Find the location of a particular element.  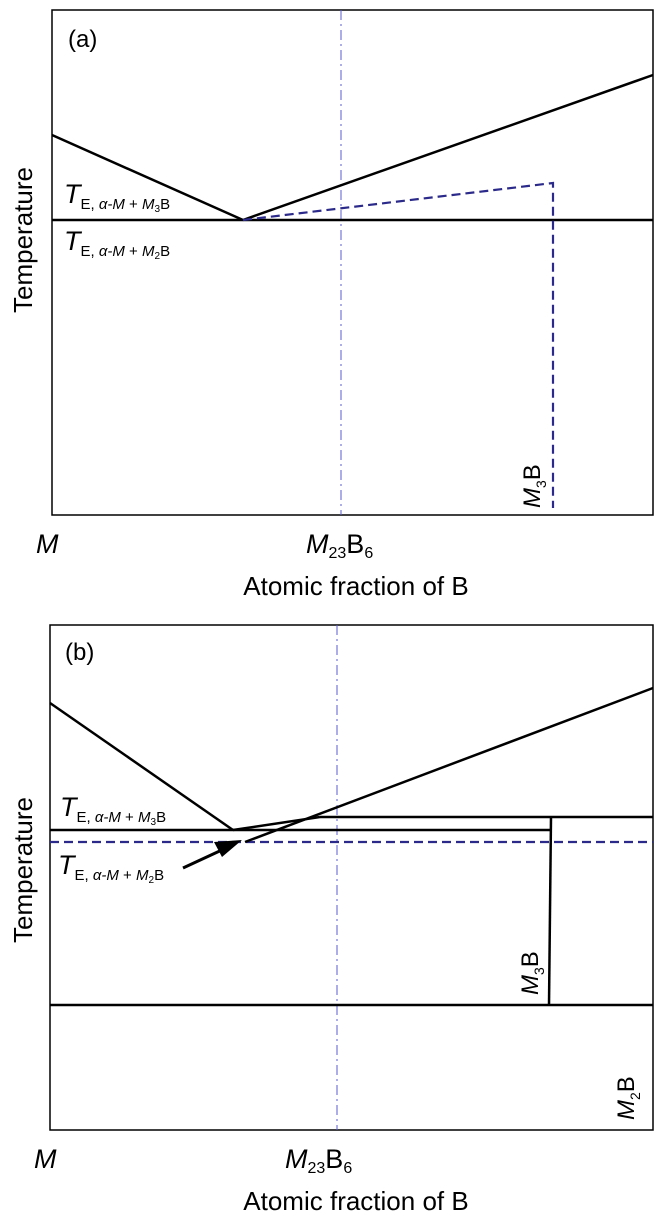

panel-a-x-m23b6-label: M23B6 is located at coordinates (339, 545).